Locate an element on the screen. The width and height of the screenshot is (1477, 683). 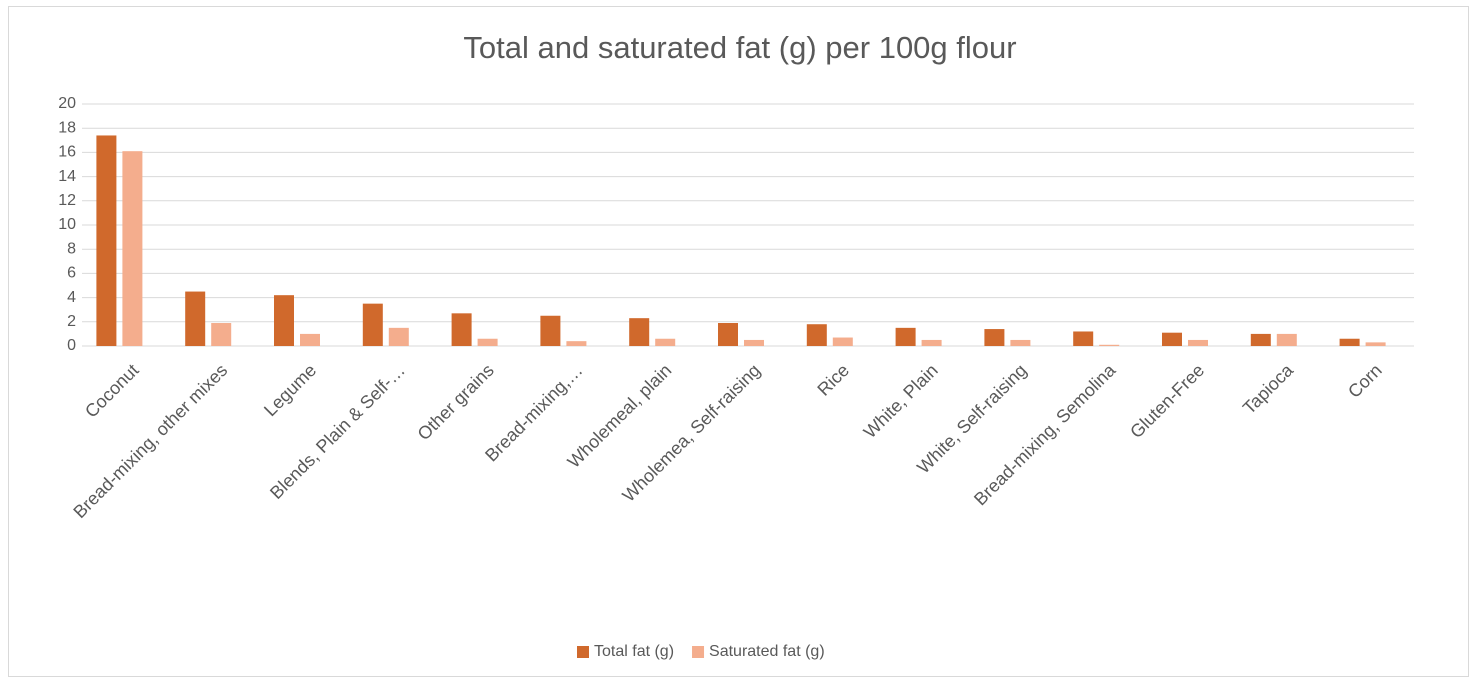
y-tick-label: 18 is located at coordinates (67, 127).